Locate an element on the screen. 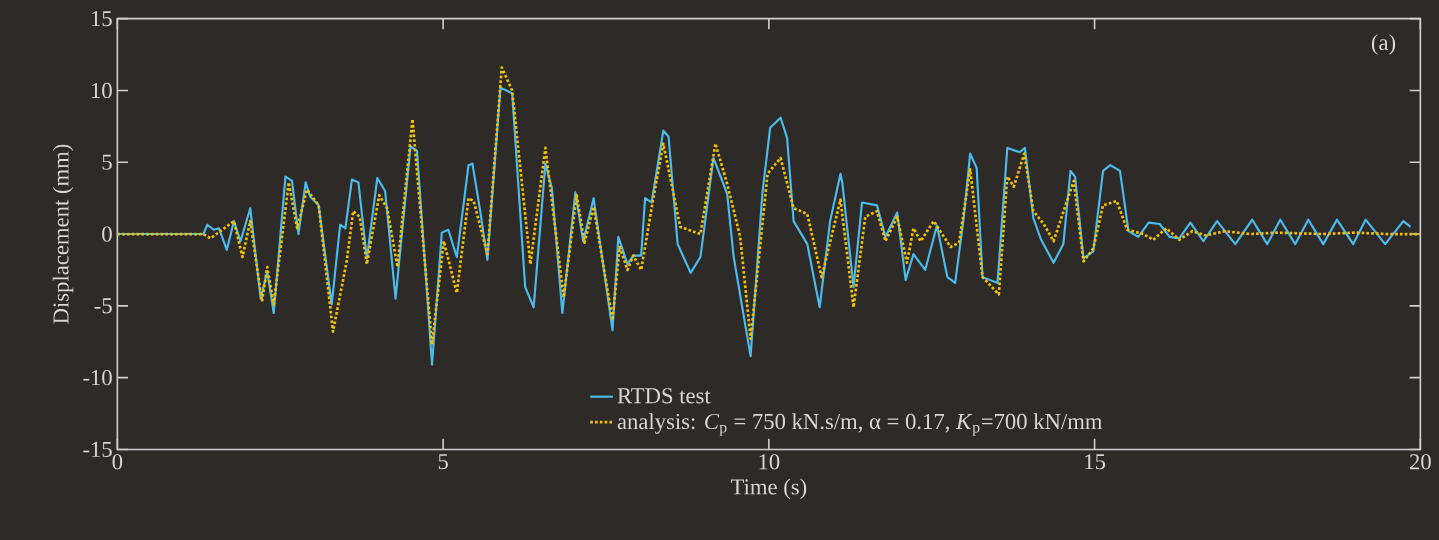 Image resolution: width=1439 pixels, height=540 pixels. y-tick-label: 0 is located at coordinates (107, 234).